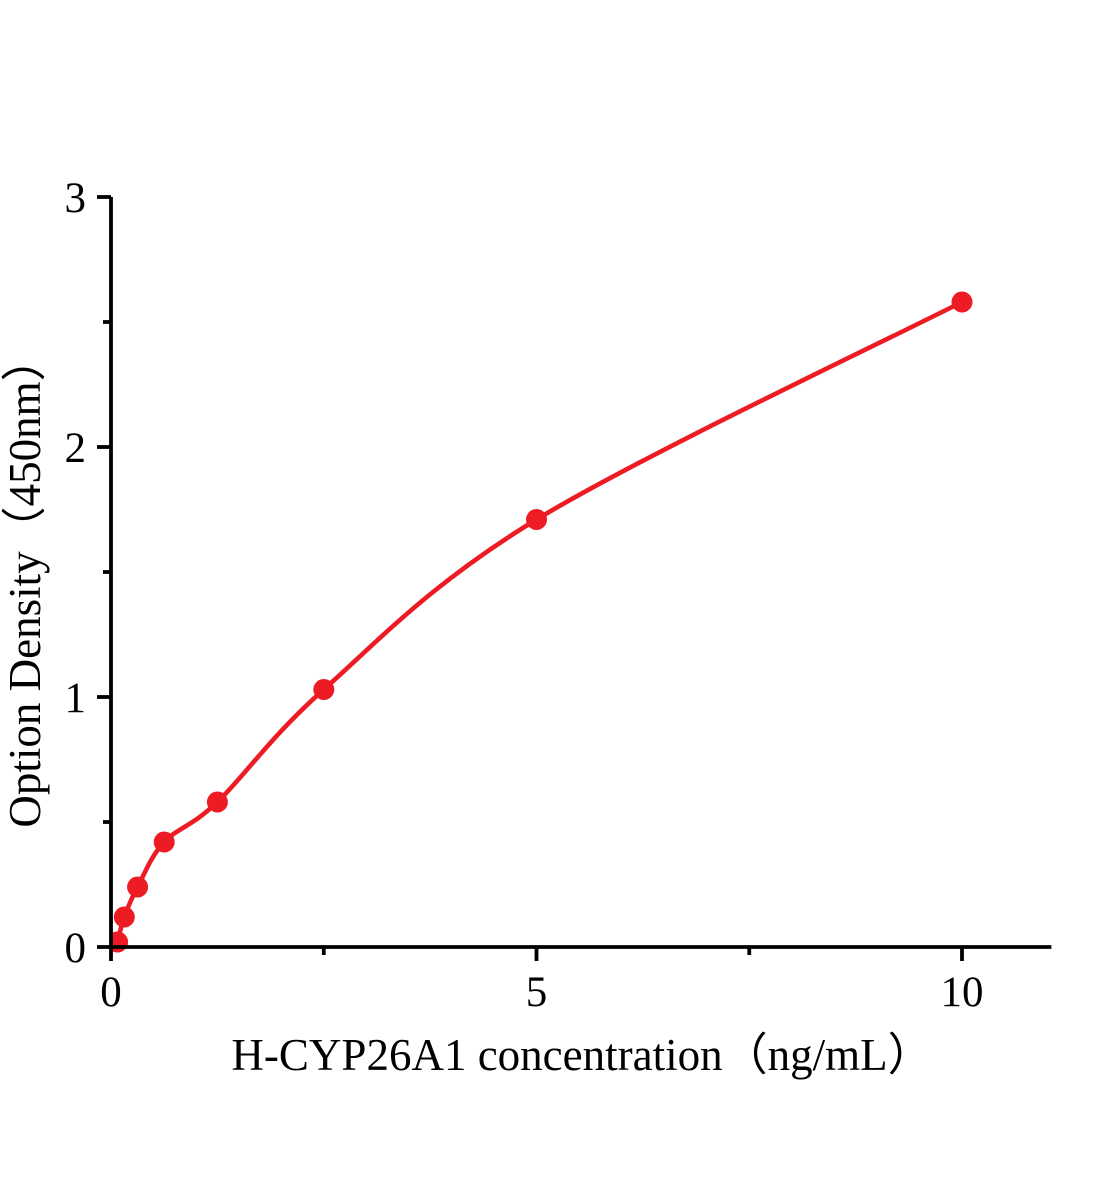 The image size is (1104, 1200). Describe the element at coordinates (581, 1055) in the screenshot. I see `x-axis-title: H-CYP26A1 concentration（ng/mL）` at that location.